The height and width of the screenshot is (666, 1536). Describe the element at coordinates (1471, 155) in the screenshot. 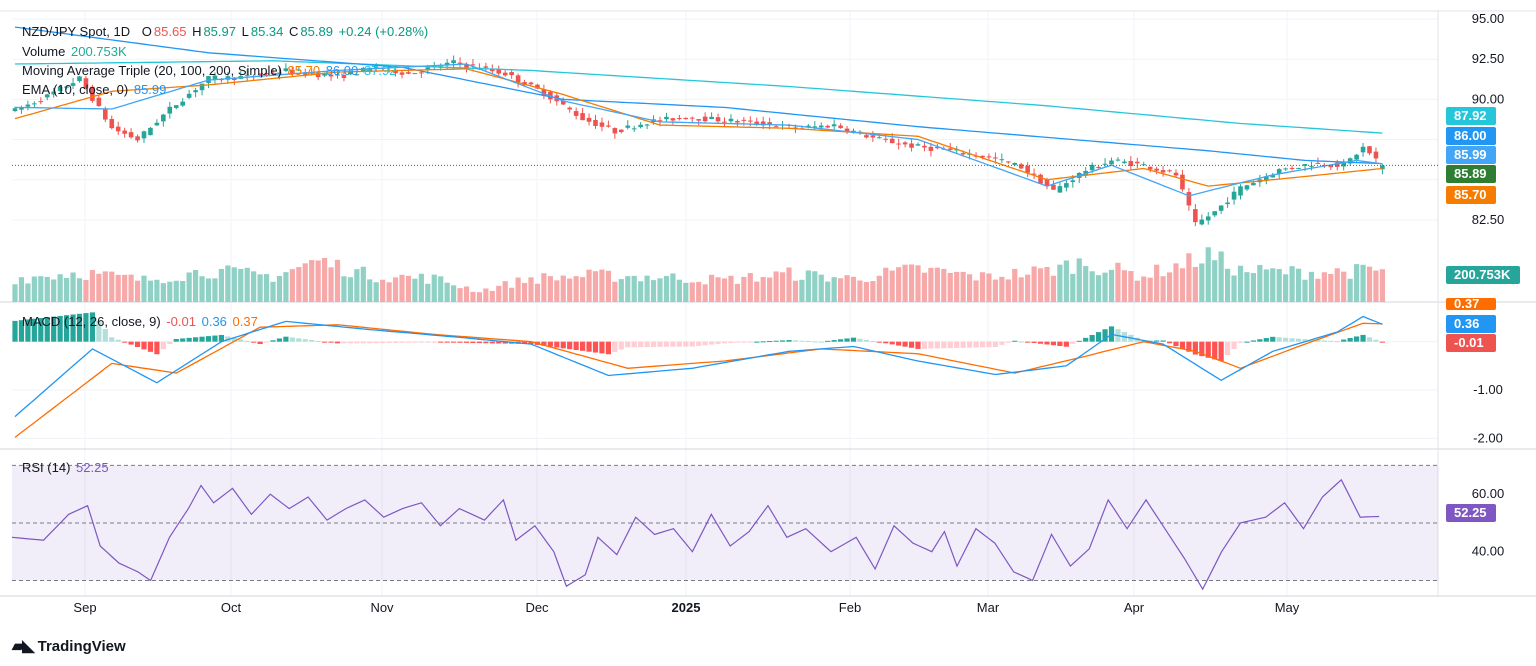

I see `ema-badge: 85.99` at that location.